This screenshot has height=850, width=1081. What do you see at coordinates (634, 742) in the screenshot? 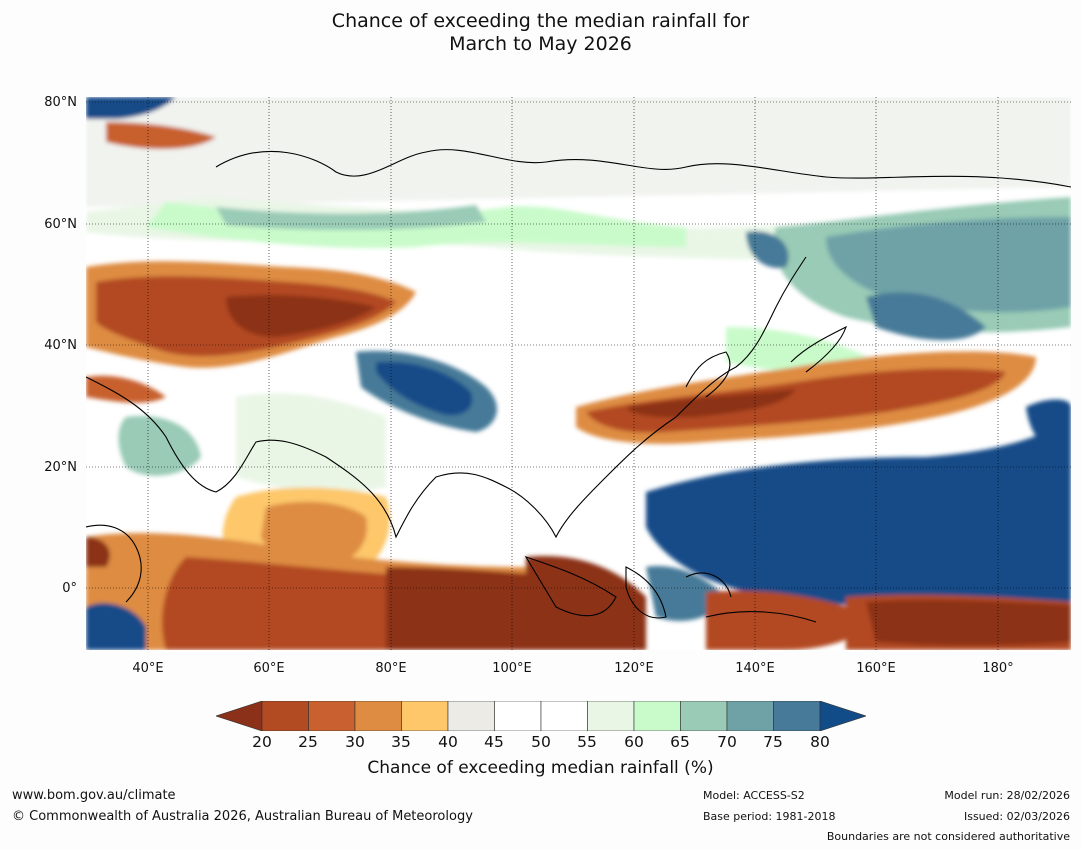
I see `colorbar-tick-60: 60` at bounding box center [634, 742].